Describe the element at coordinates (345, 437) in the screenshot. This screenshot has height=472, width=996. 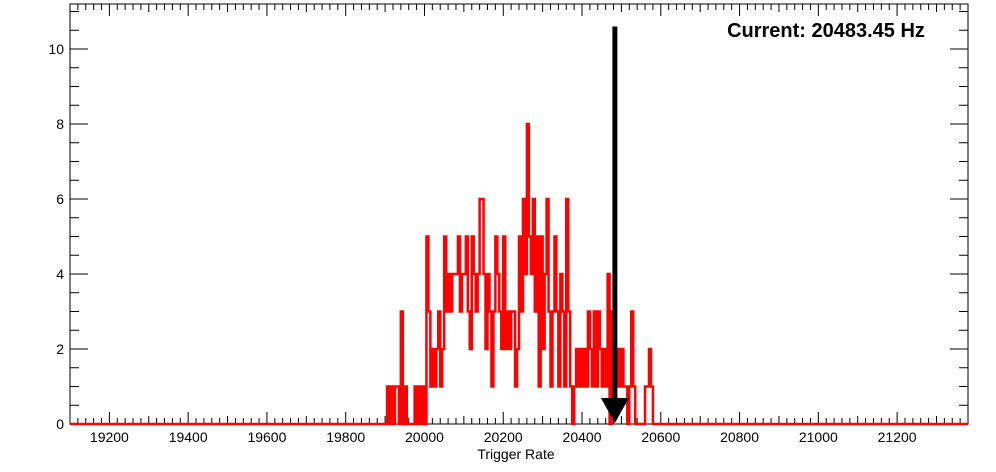
I see `x-tick-label: 19800` at that location.